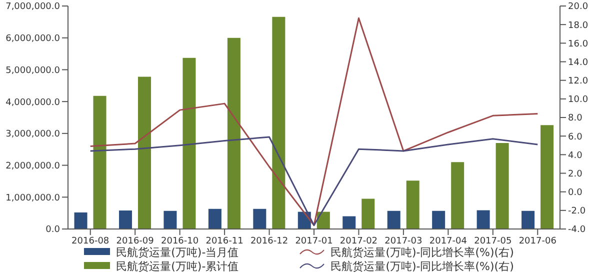  What do you see at coordinates (578, 100) in the screenshot?
I see `y2-tick-label: 10.0` at bounding box center [578, 100].